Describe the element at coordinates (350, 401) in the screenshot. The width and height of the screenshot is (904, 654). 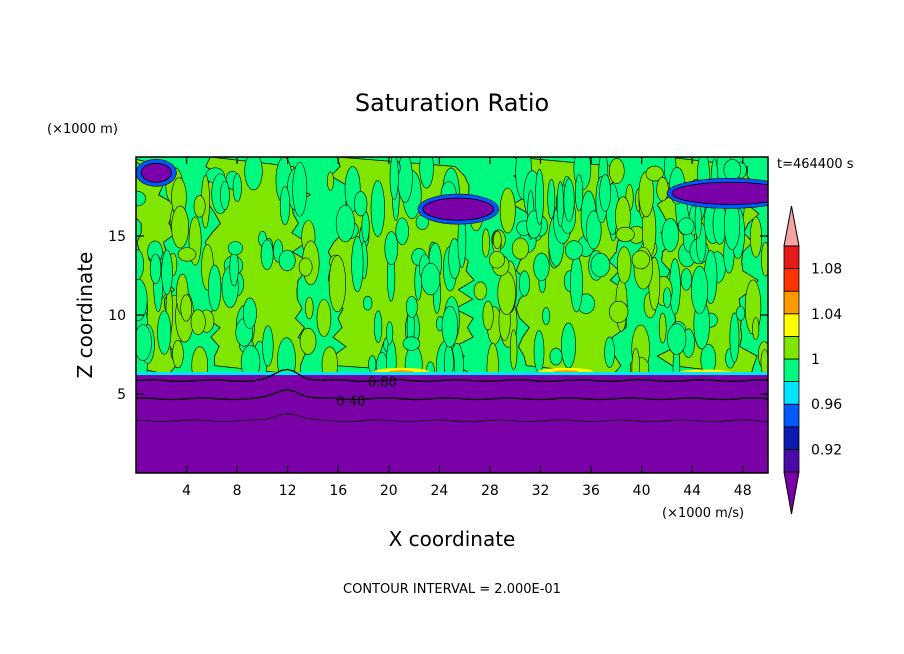
I see `contour-label: 0.40` at that location.